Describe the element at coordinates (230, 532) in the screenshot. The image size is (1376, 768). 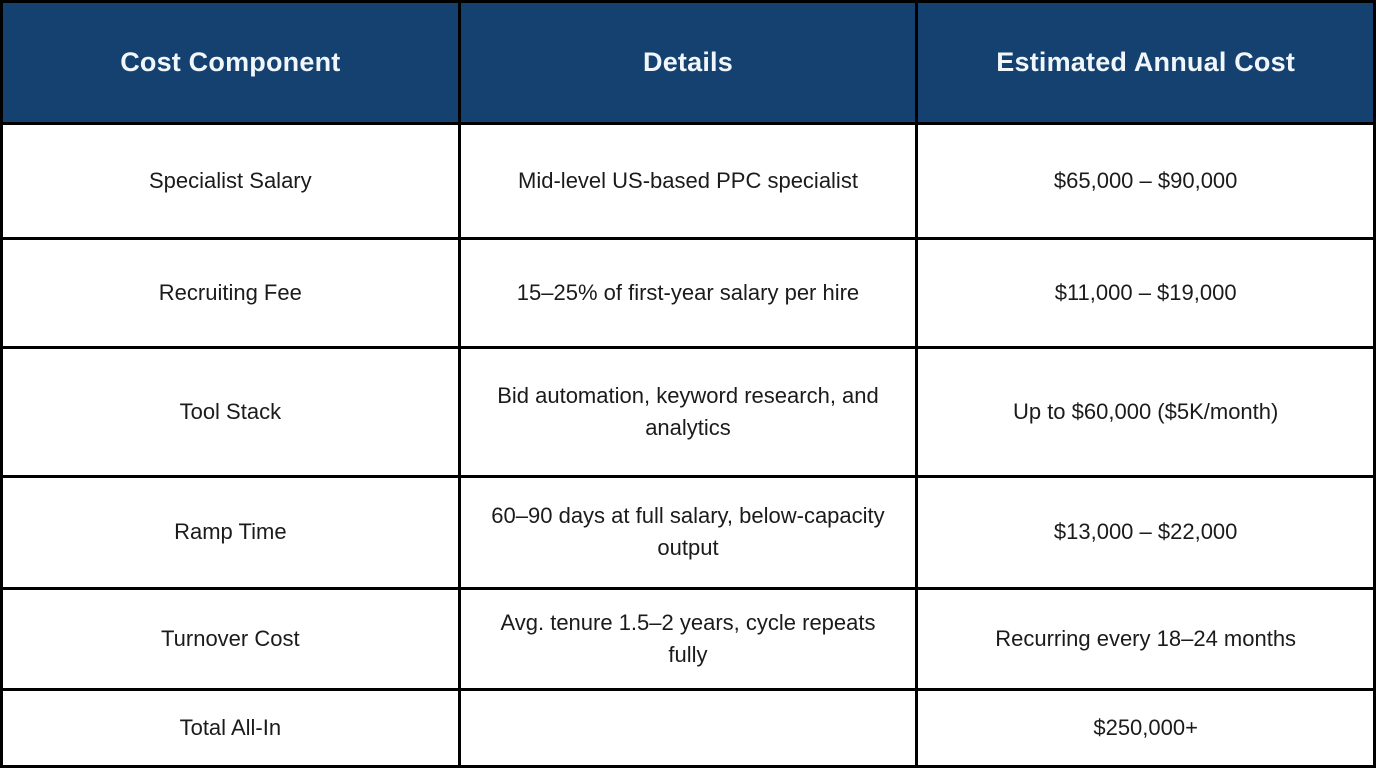
I see `cell-component: Ramp Time` at that location.